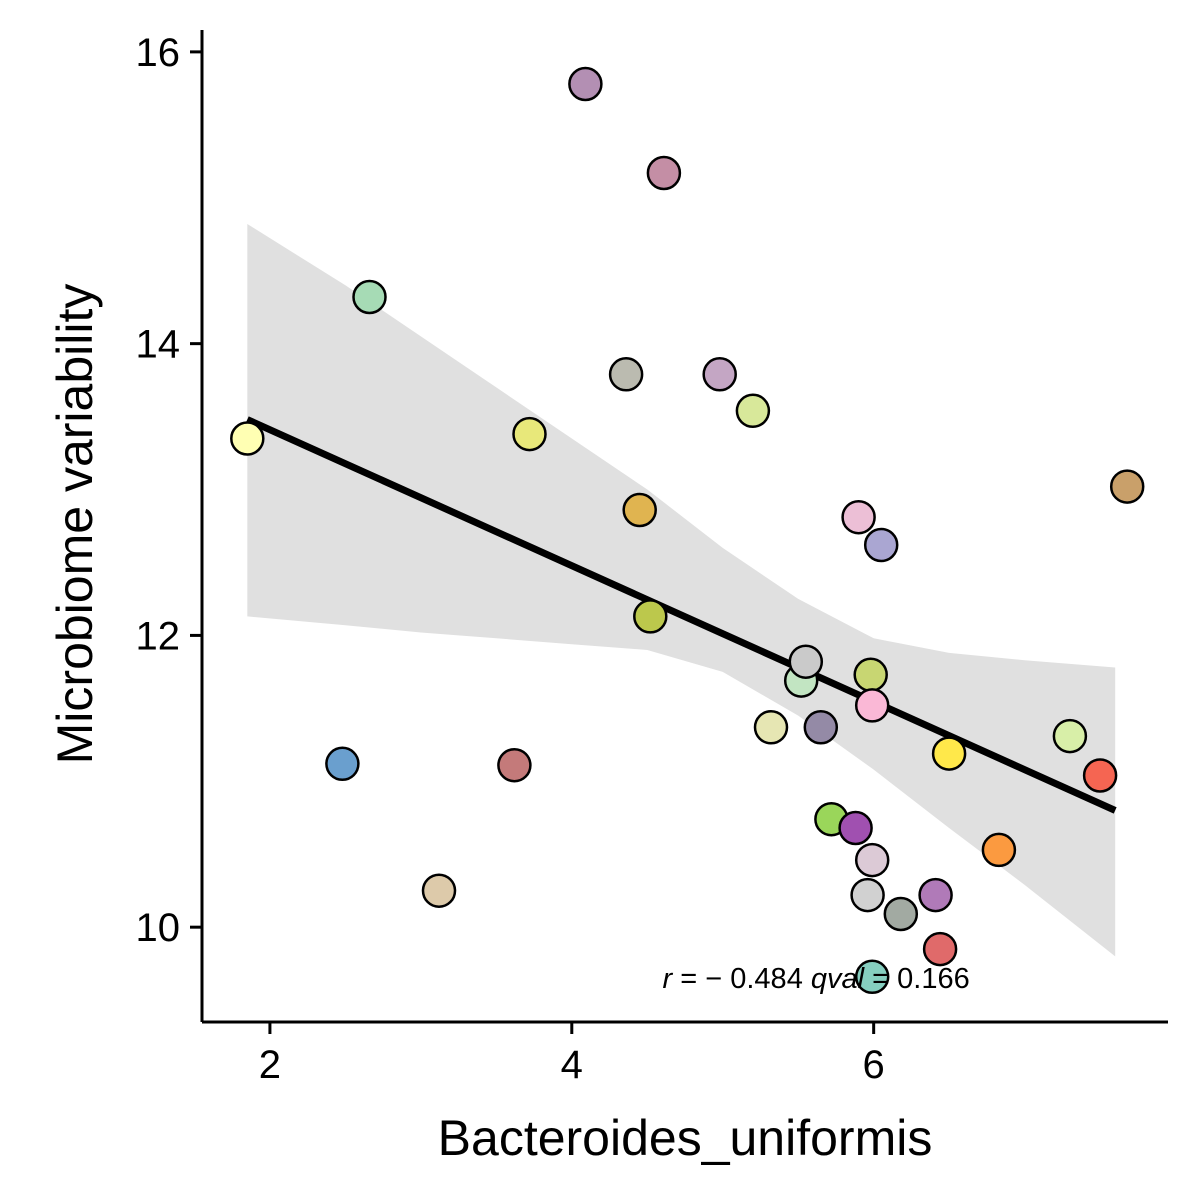 Image resolution: width=1200 pixels, height=1200 pixels. What do you see at coordinates (874, 1065) in the screenshot?
I see `x-tick-label: 6` at bounding box center [874, 1065].